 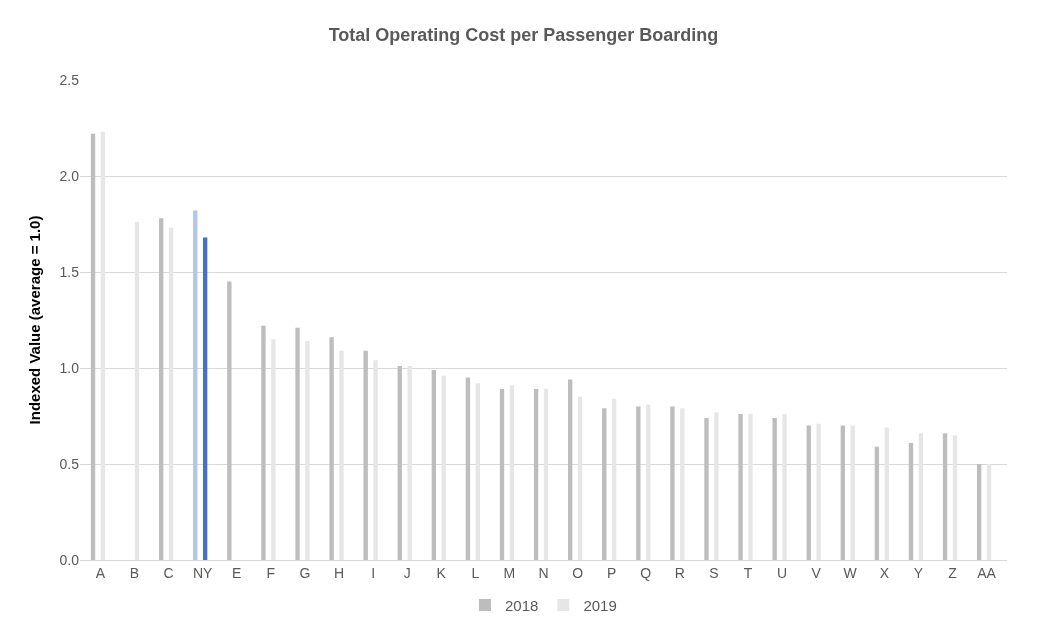 What do you see at coordinates (646, 572) in the screenshot?
I see `x-tick-label: Q` at bounding box center [646, 572].